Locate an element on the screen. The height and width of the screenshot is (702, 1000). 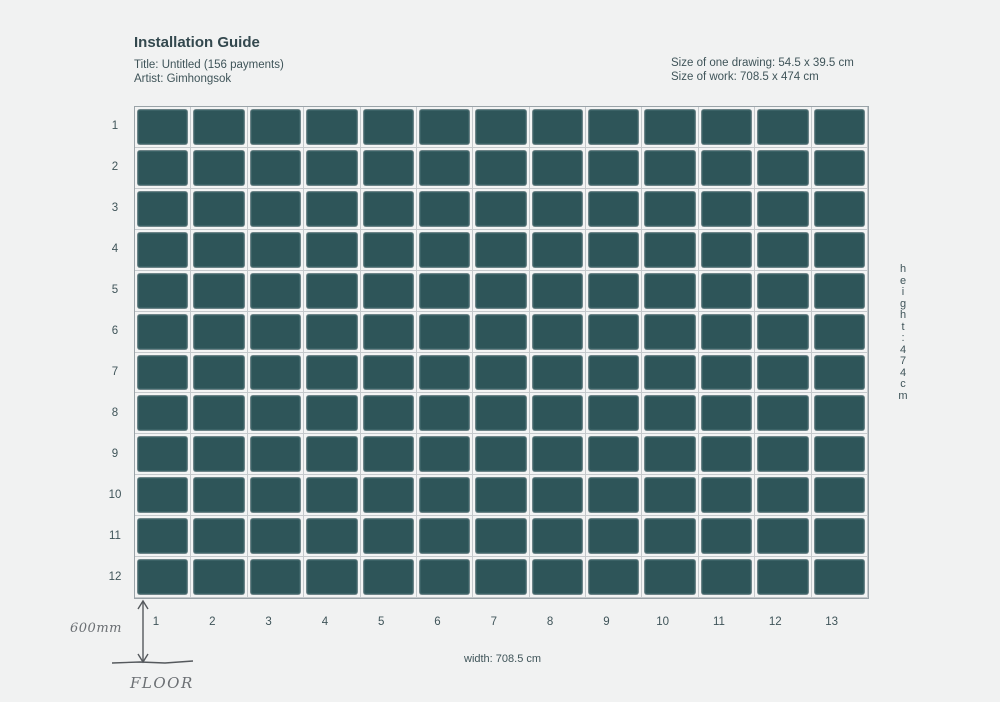
offset-note: 600mm is located at coordinates (96, 628).